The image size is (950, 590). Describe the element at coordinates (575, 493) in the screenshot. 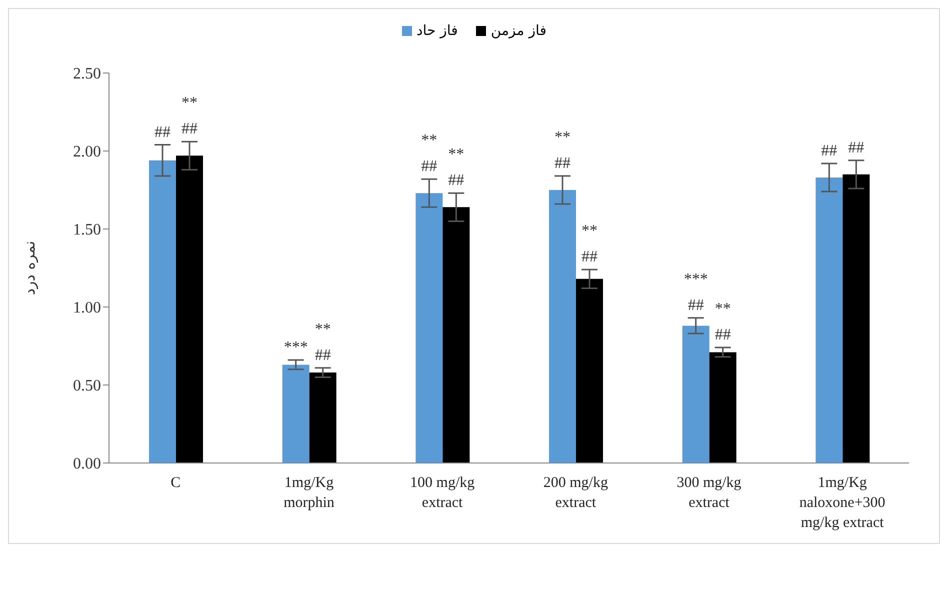

I see `x-tick-label: 200 mg/kg extract` at that location.